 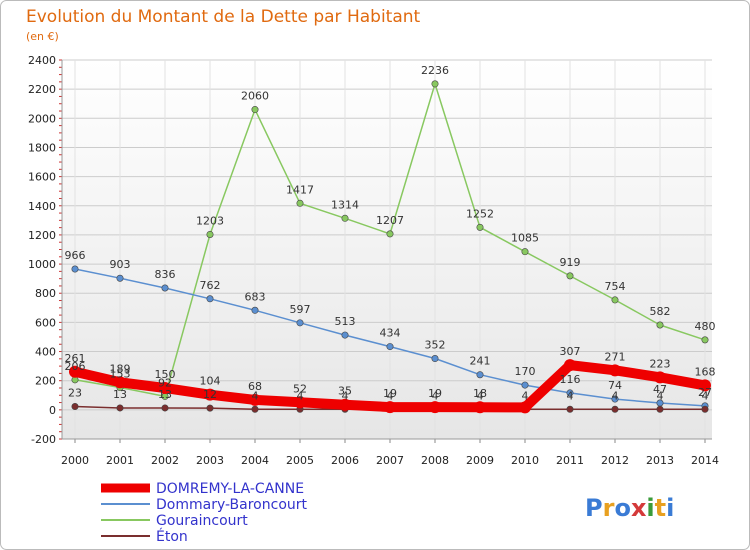 What do you see at coordinates (45, 322) in the screenshot?
I see `y-tick-label: 600` at bounding box center [45, 322].